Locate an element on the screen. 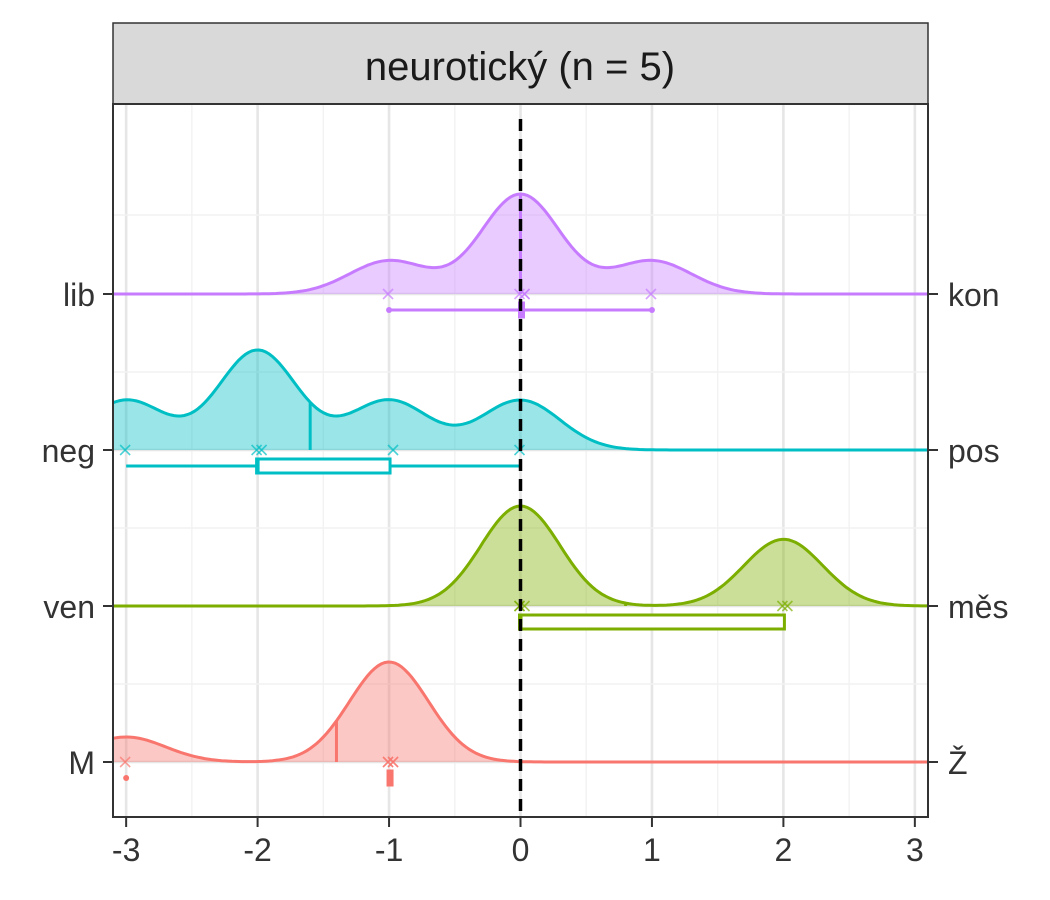  density-area is located at coordinates (520, 556).